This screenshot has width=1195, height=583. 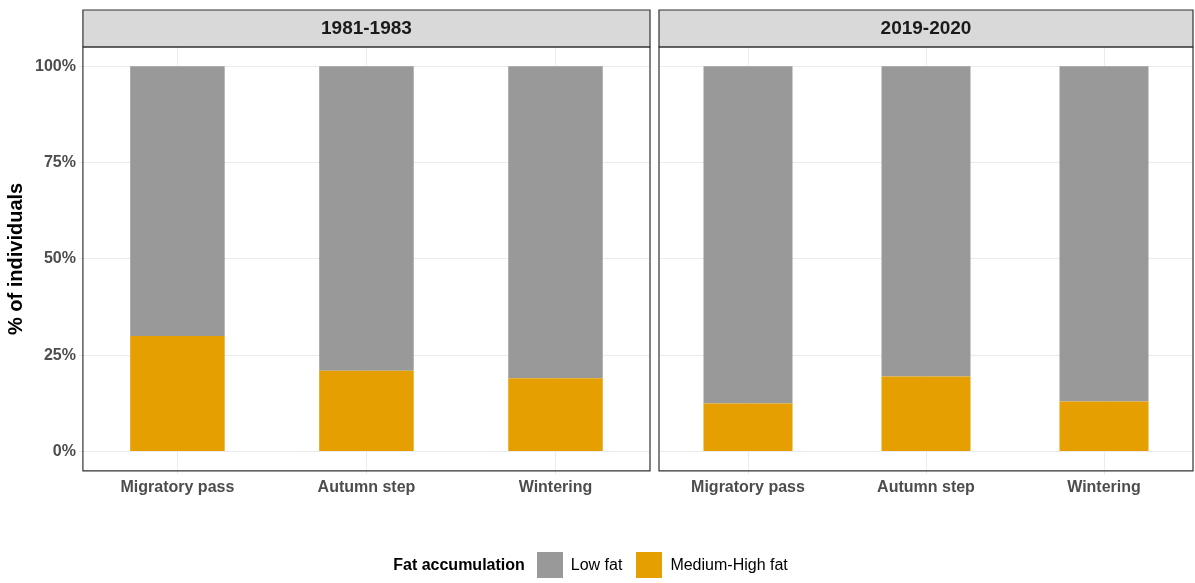 What do you see at coordinates (59, 258) in the screenshot?
I see `y-tick-label: 50%` at bounding box center [59, 258].